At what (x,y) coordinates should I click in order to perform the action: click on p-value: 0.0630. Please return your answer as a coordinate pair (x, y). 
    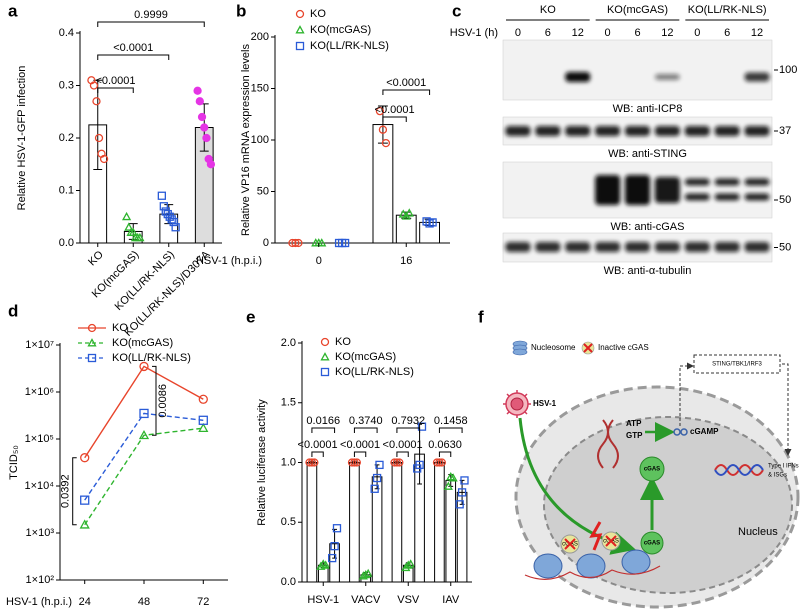
    Looking at the image, I should click on (445, 445).